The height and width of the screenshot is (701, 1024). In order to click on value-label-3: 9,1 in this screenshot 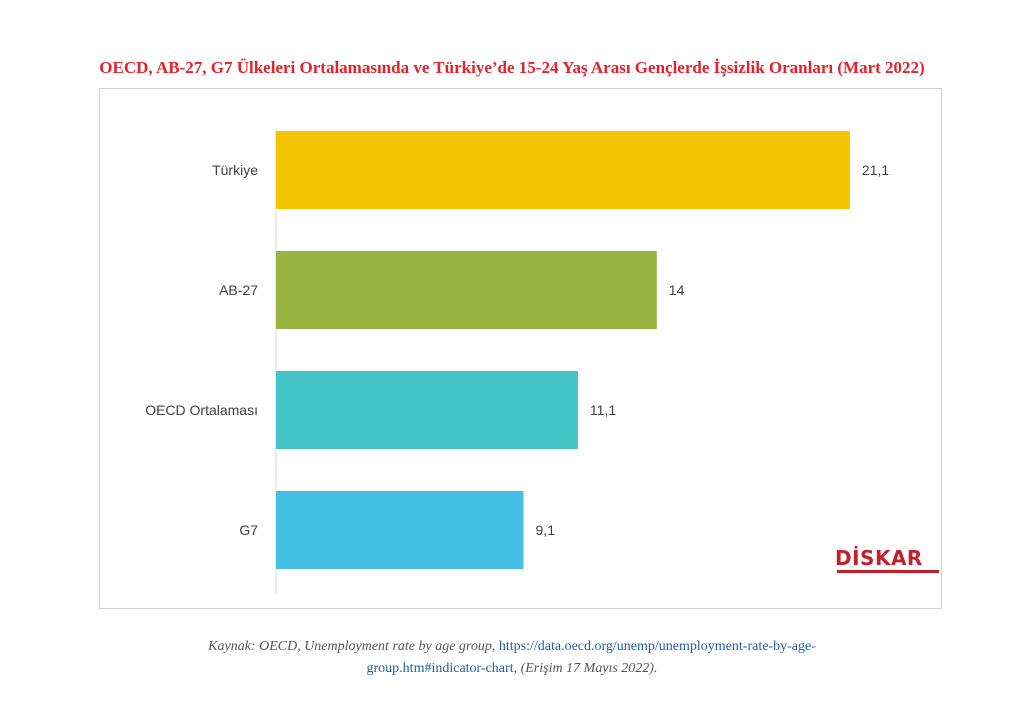, I will do `click(546, 530)`.